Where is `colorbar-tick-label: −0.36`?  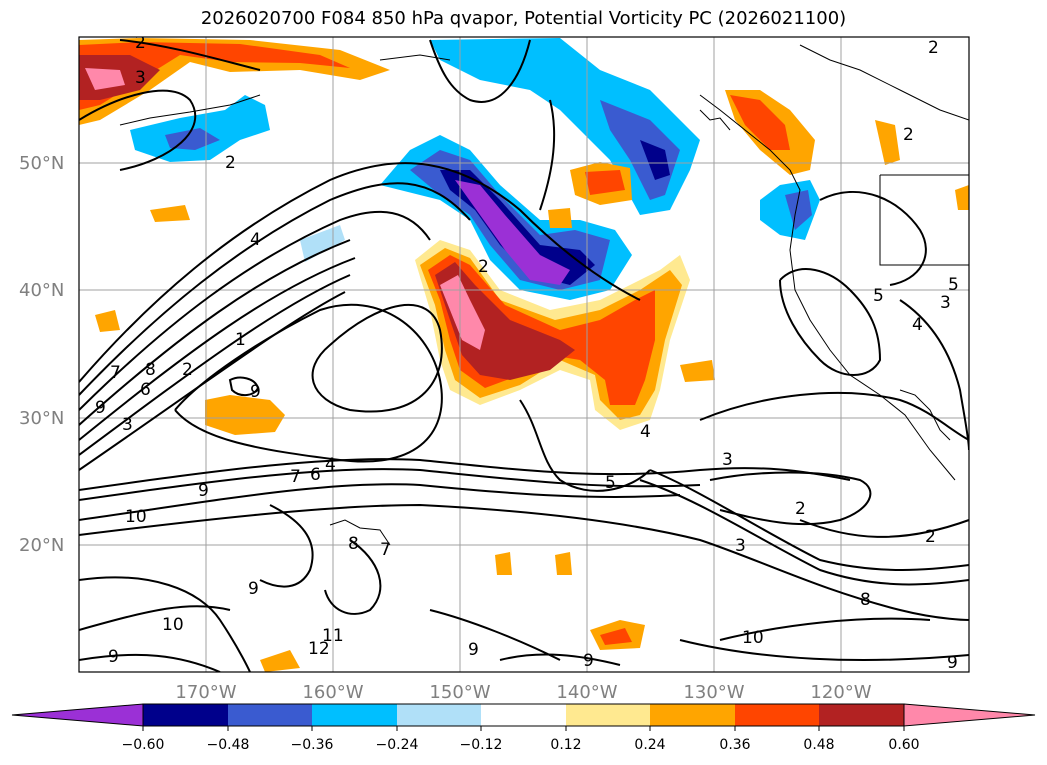 colorbar-tick-label: −0.36 is located at coordinates (312, 745).